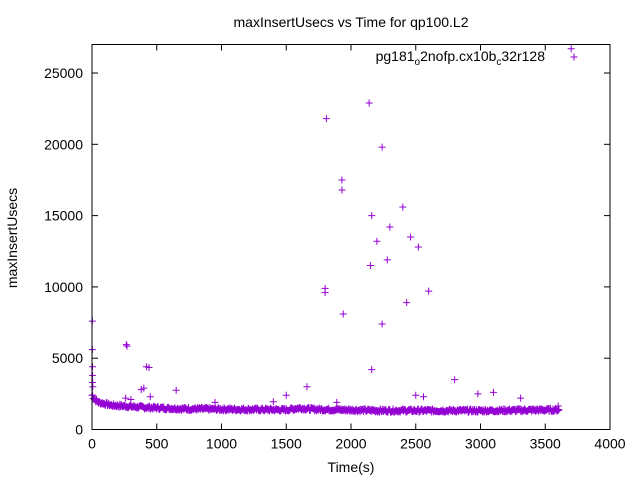 The image size is (640, 480). Describe the element at coordinates (458, 56) in the screenshot. I see `legend-label-part: 2nofp.cx10b` at that location.